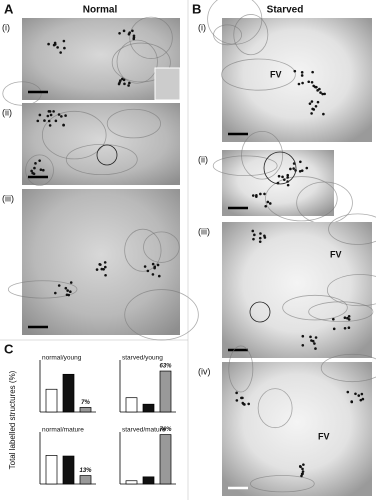 This screenshot has width=376, height=500. Describe the element at coordinates (107, 155) in the screenshot. I see `highlight-circle` at that location.